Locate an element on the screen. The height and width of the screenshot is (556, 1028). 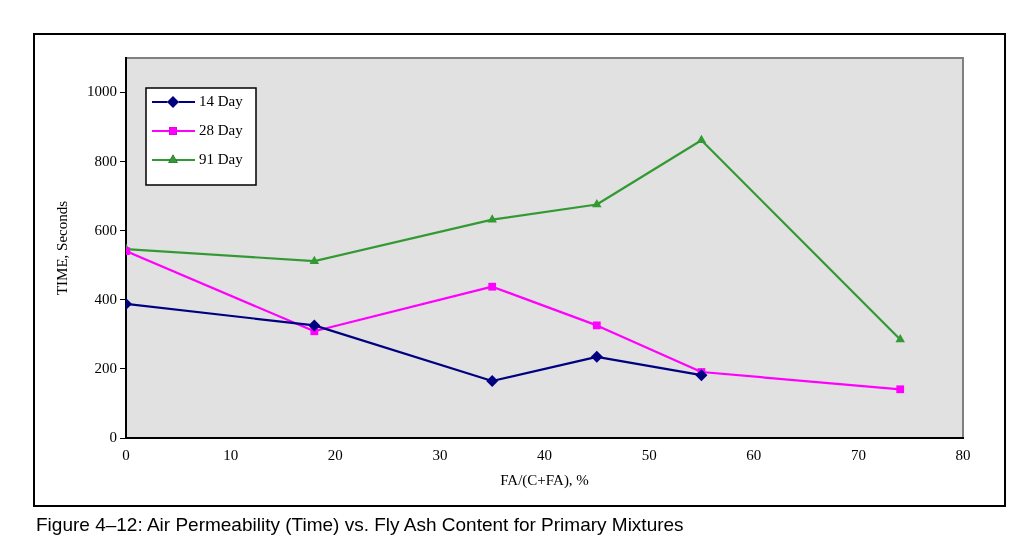
x-tick-label: 30 is located at coordinates (440, 454).